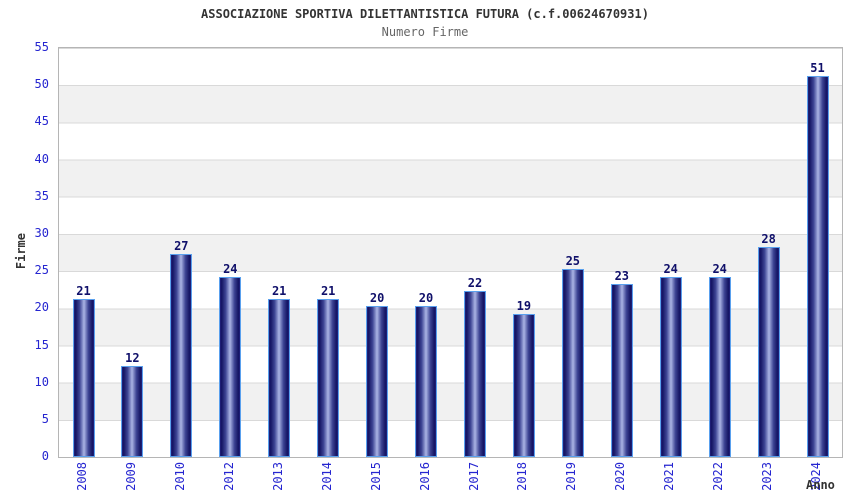 This screenshot has height=500, width=850. Describe the element at coordinates (45, 456) in the screenshot. I see `y-tick-label: 0` at that location.